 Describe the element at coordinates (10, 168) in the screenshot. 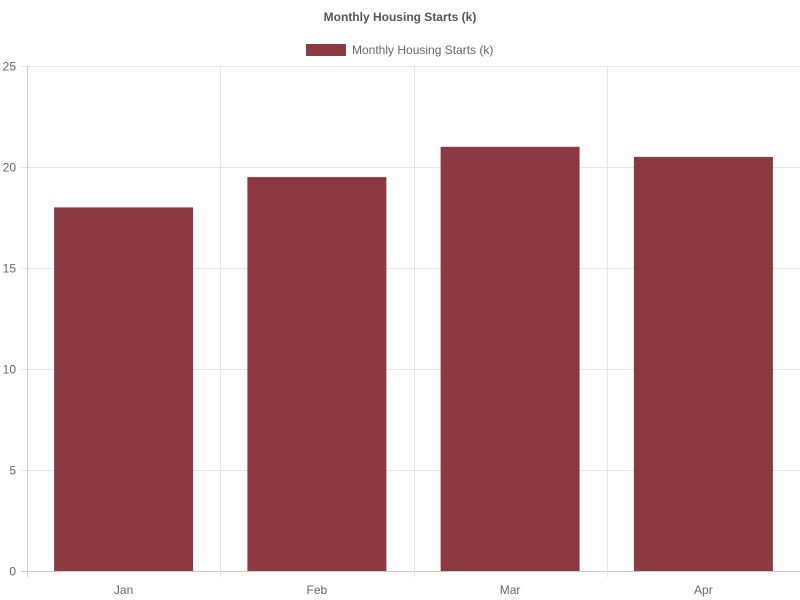

I see `y-tick-label: 20` at that location.